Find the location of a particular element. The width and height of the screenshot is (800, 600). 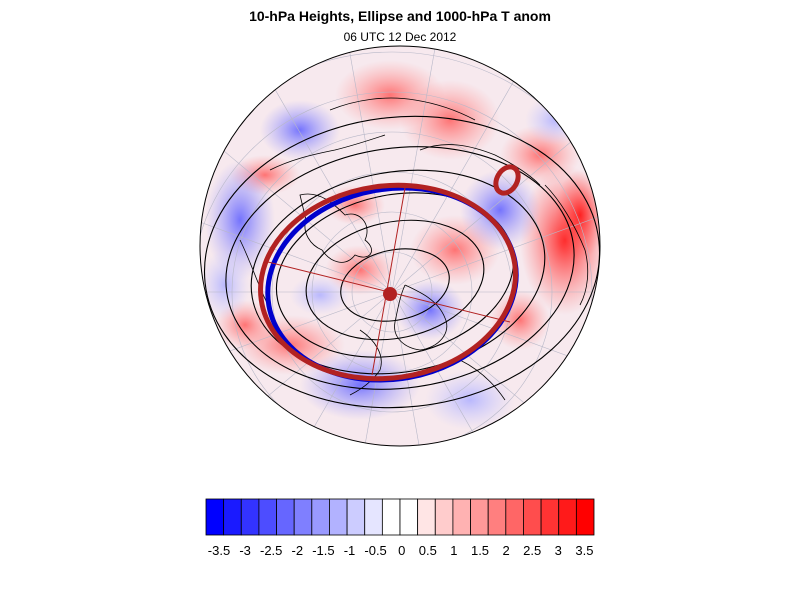

red-ellipse is located at coordinates (388, 282).